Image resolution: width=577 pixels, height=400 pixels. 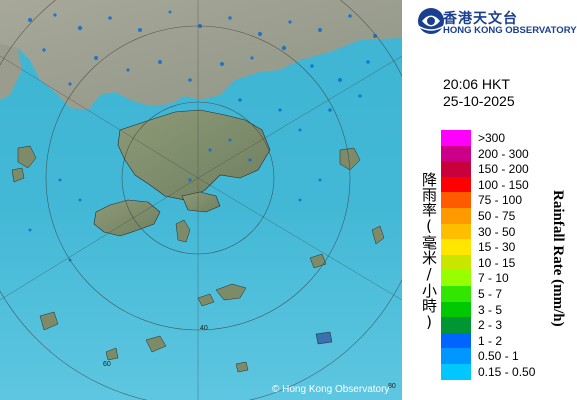 What do you see at coordinates (558, 258) in the screenshot?
I see `legend-title-en: Rainfall Rate (mm/h)` at bounding box center [558, 258].